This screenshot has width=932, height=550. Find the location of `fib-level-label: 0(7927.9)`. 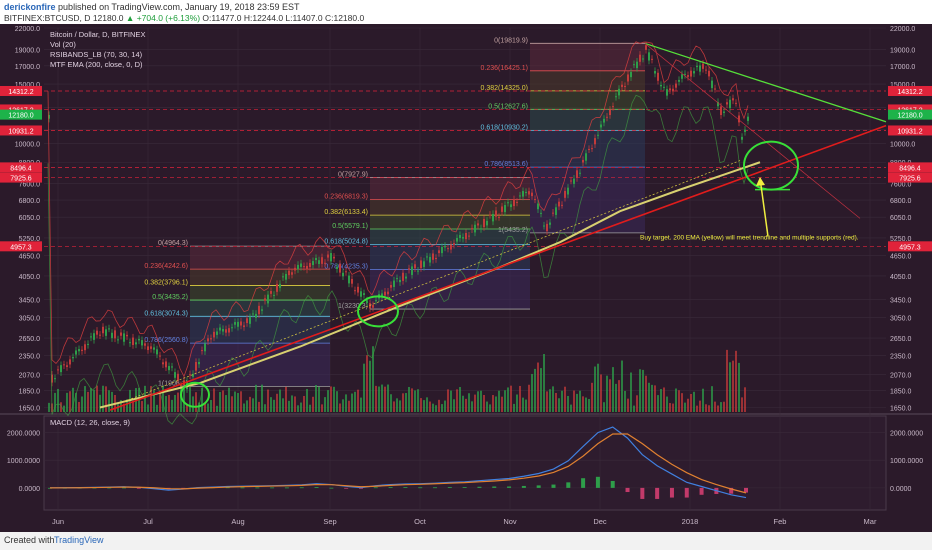

fib-level-label: 0(7927.9) is located at coordinates (353, 175).